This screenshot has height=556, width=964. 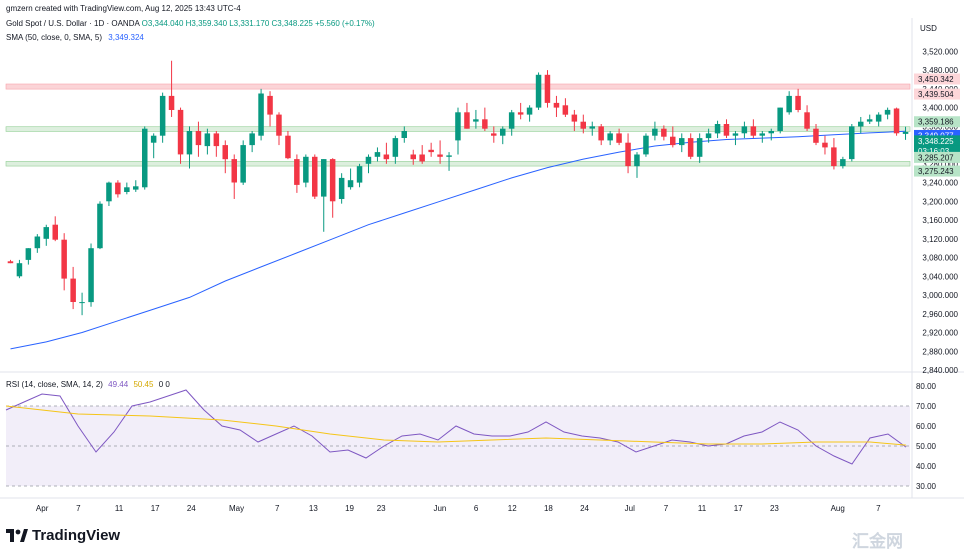 I want to click on sma-legend: SMA (50, close, 0, SMA, 5) 3,349.324, so click(x=75, y=37).